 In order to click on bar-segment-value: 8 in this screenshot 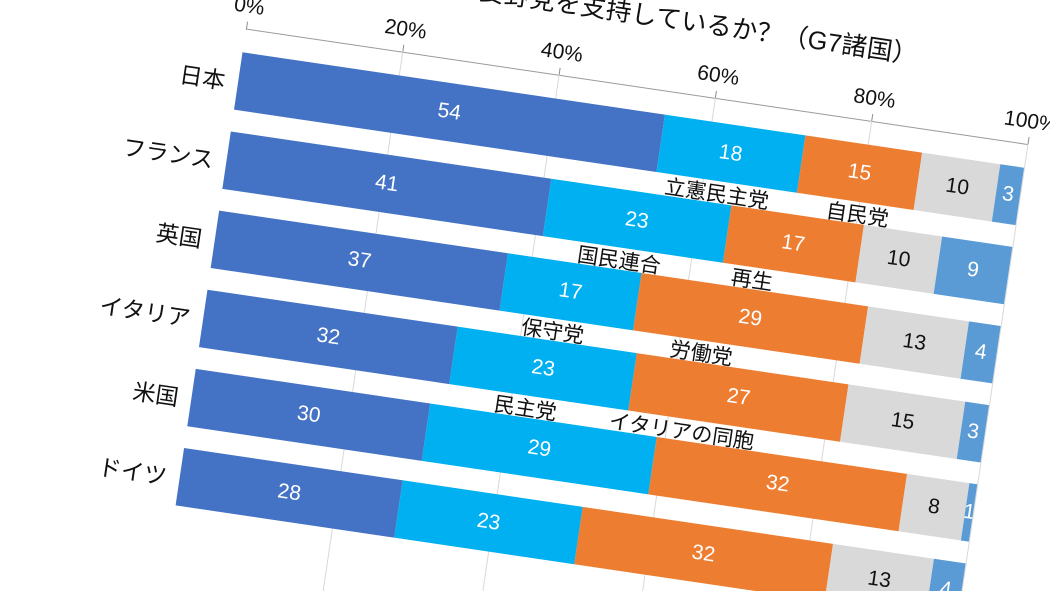, I will do `click(934, 506)`.